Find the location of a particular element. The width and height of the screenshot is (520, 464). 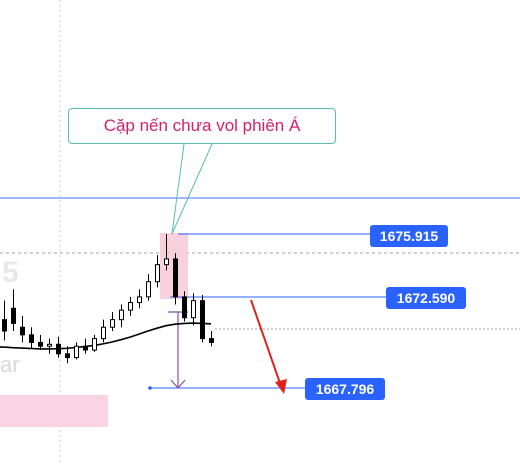

price-label-target: 1667.796 is located at coordinates (345, 389).